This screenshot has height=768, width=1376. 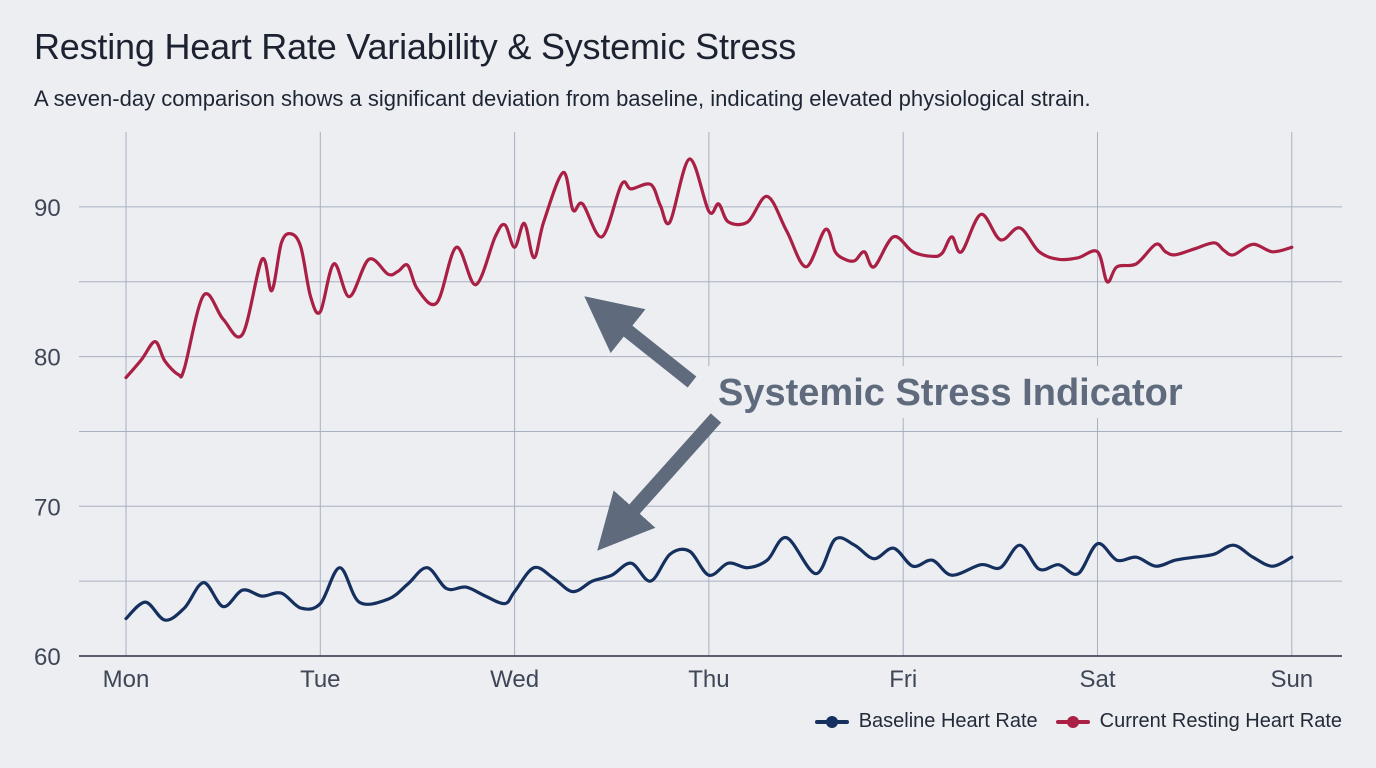 I want to click on legend-item-current: Current Resting Heart Rate, so click(x=1198, y=721).